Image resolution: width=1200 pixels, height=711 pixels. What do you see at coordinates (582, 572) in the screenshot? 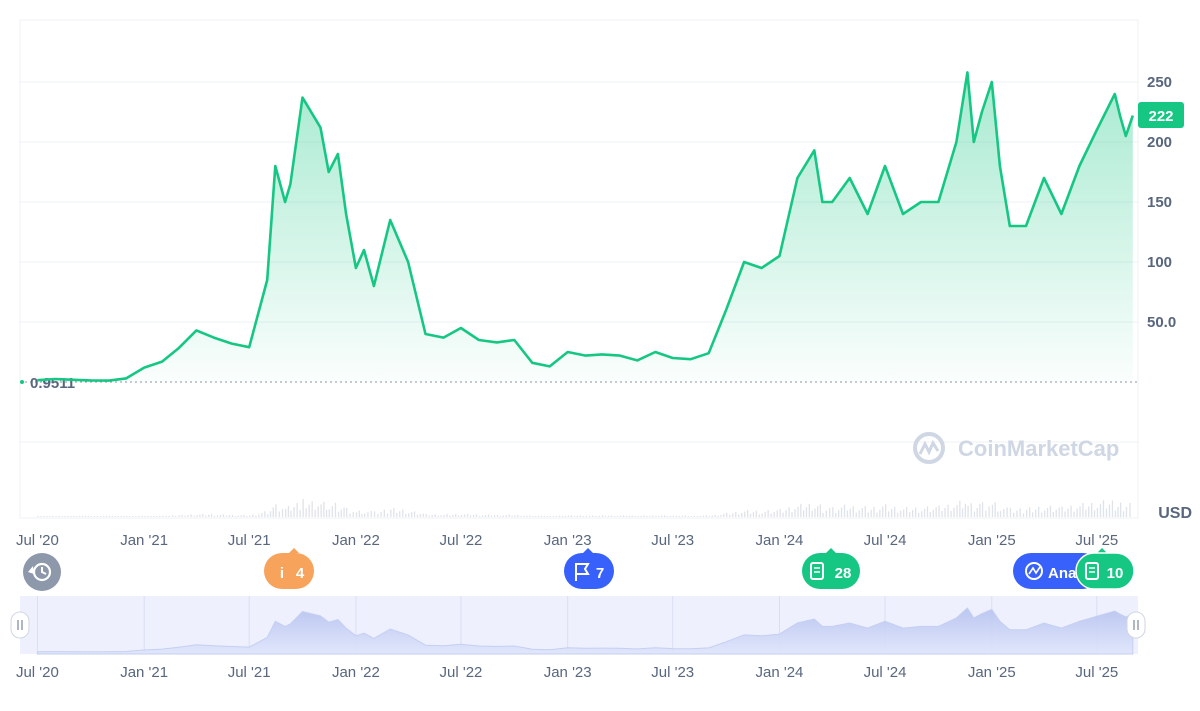
I see `flag-icon` at bounding box center [582, 572].